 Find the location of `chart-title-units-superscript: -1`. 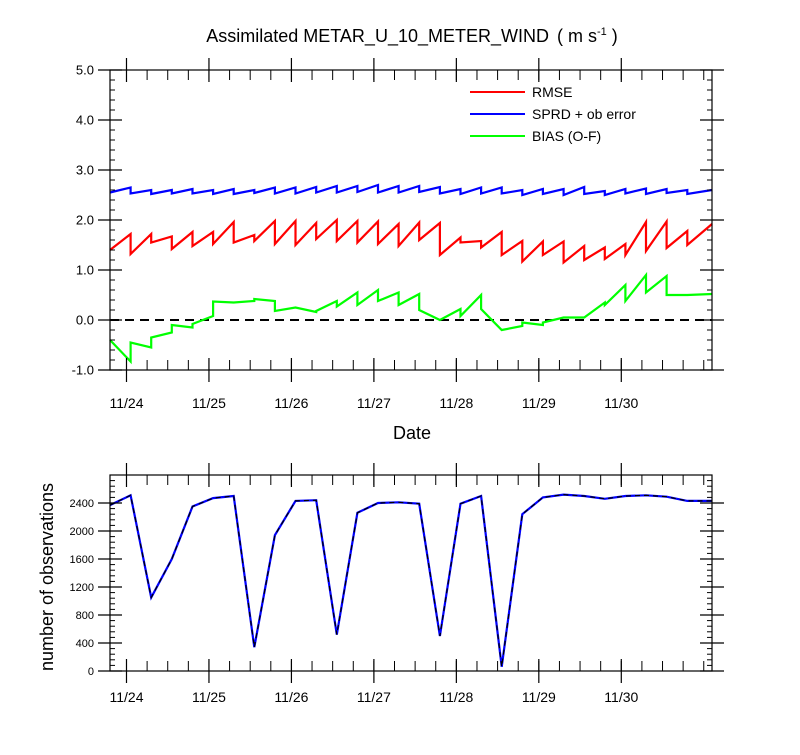

chart-title-units-superscript: -1 is located at coordinates (602, 32).